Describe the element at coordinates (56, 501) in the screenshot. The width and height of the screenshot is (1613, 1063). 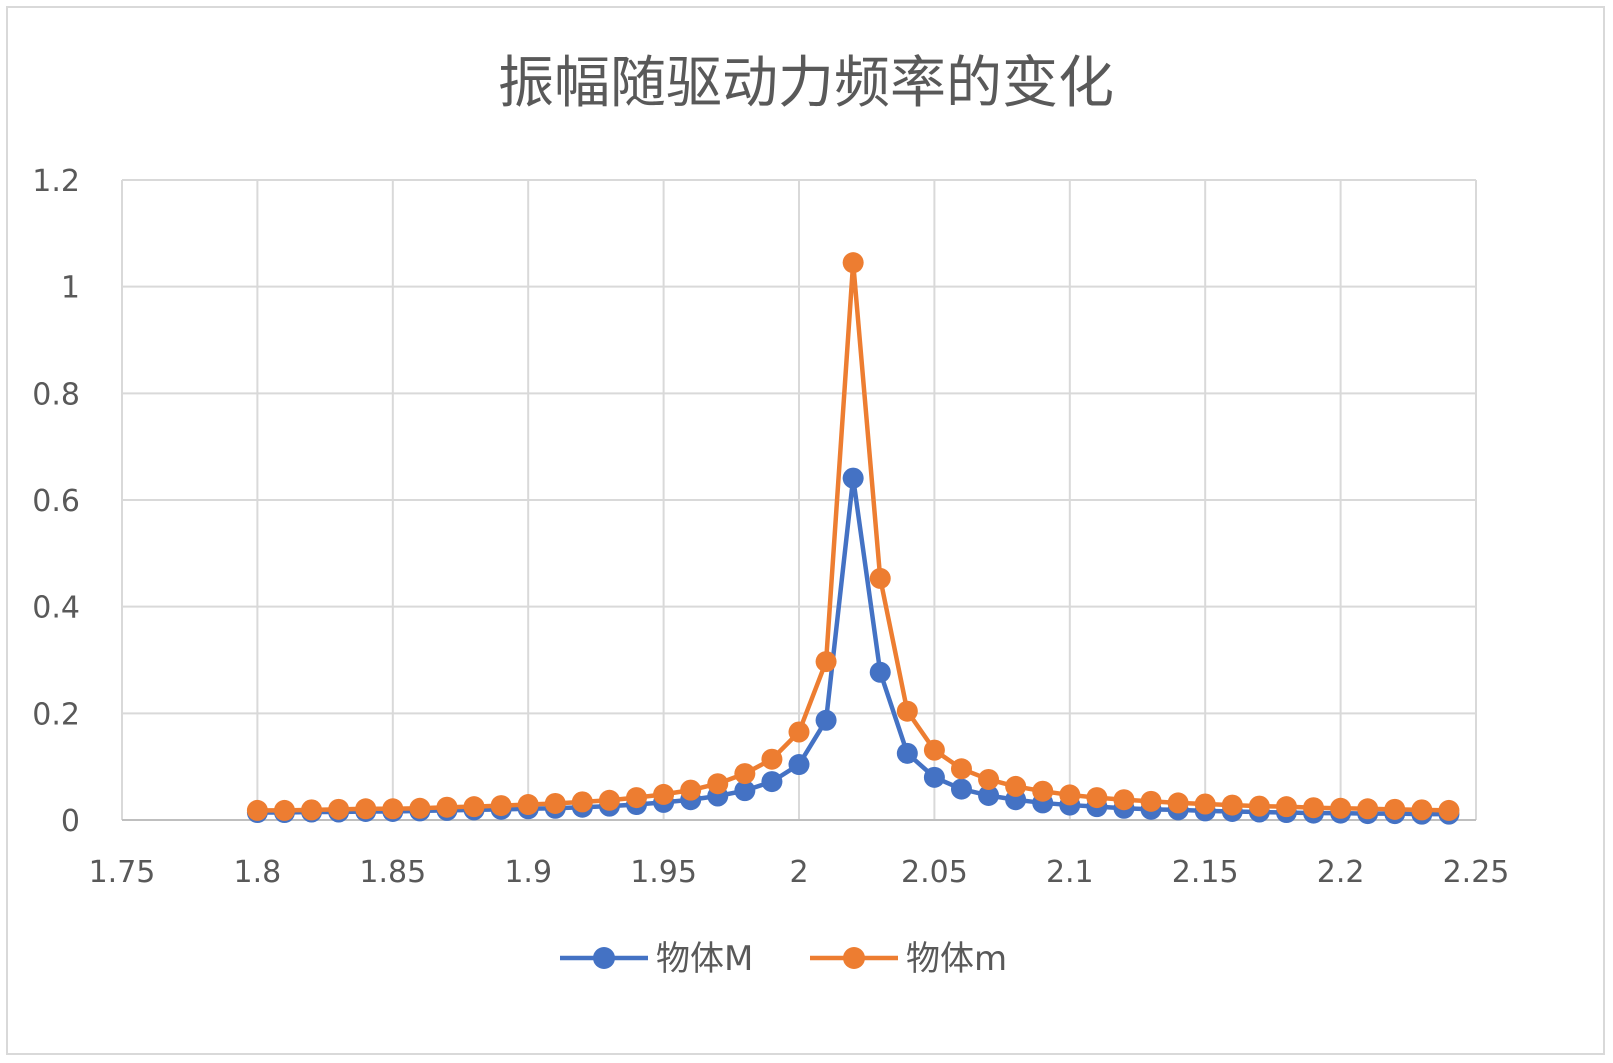
I see `y-tick-label: 0.6` at that location.